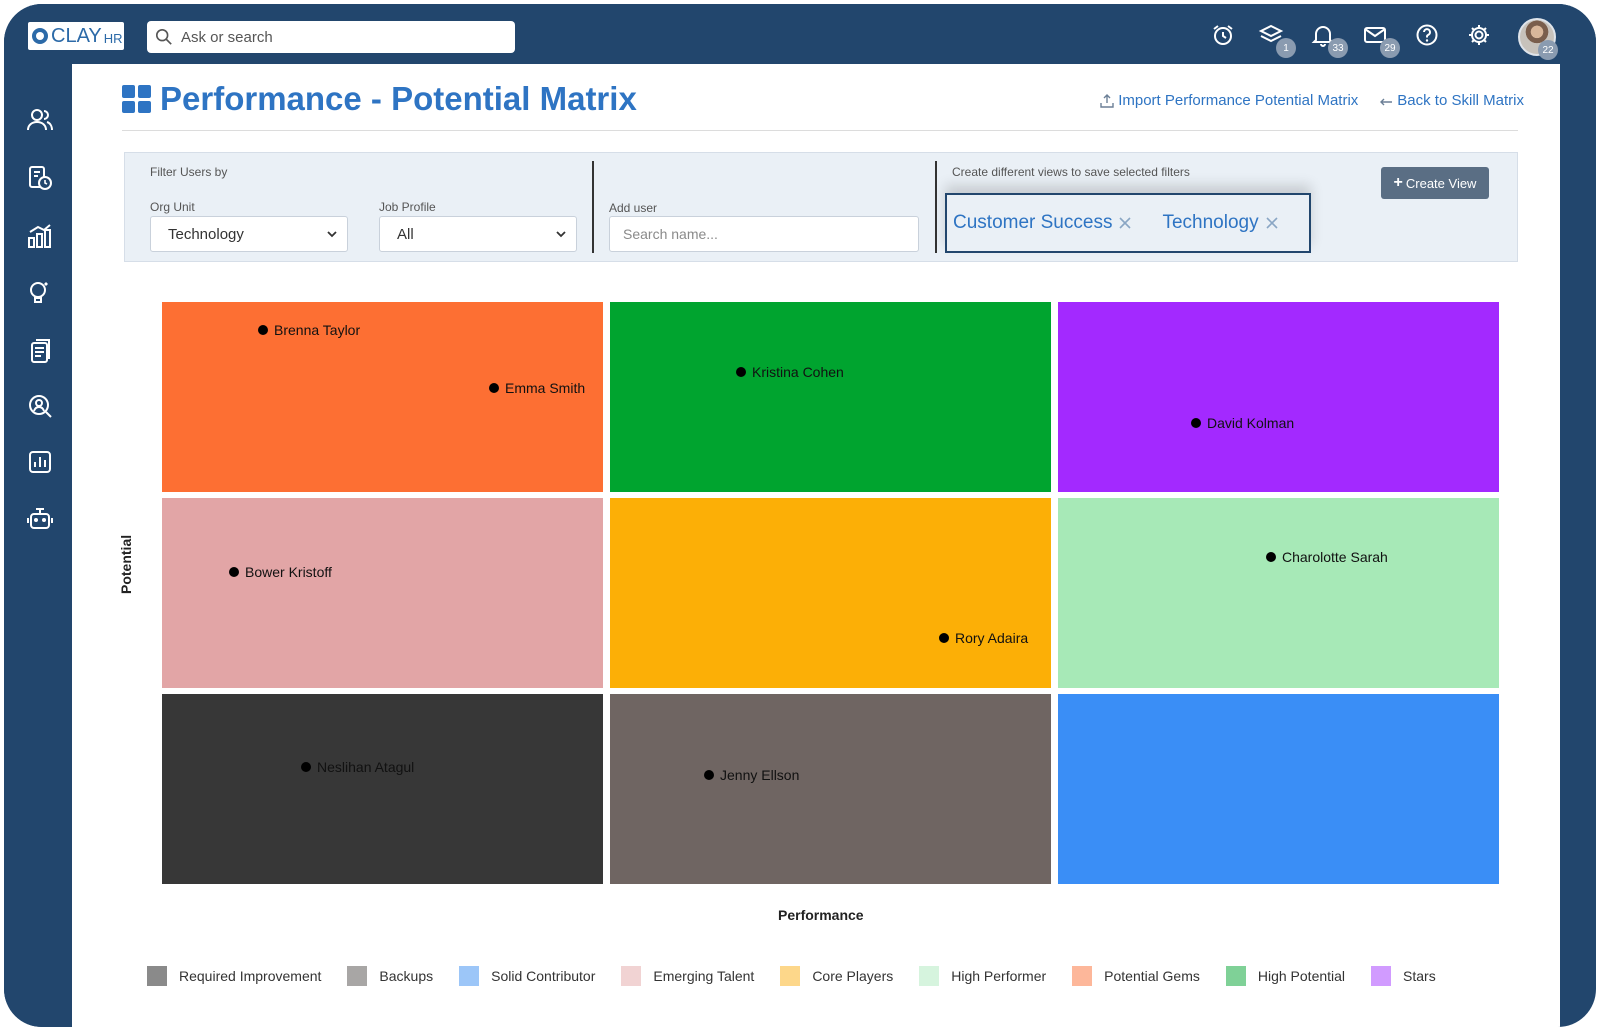 This screenshot has height=1031, width=1600. I want to click on sidebar-item-team, so click(40, 518).